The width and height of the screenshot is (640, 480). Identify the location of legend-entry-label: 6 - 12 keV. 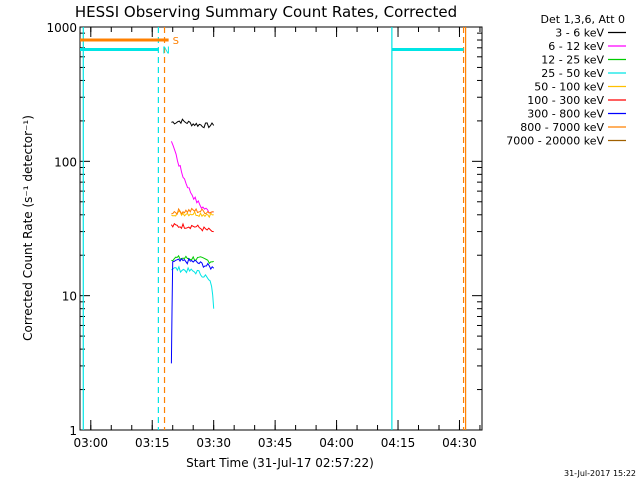
(576, 46).